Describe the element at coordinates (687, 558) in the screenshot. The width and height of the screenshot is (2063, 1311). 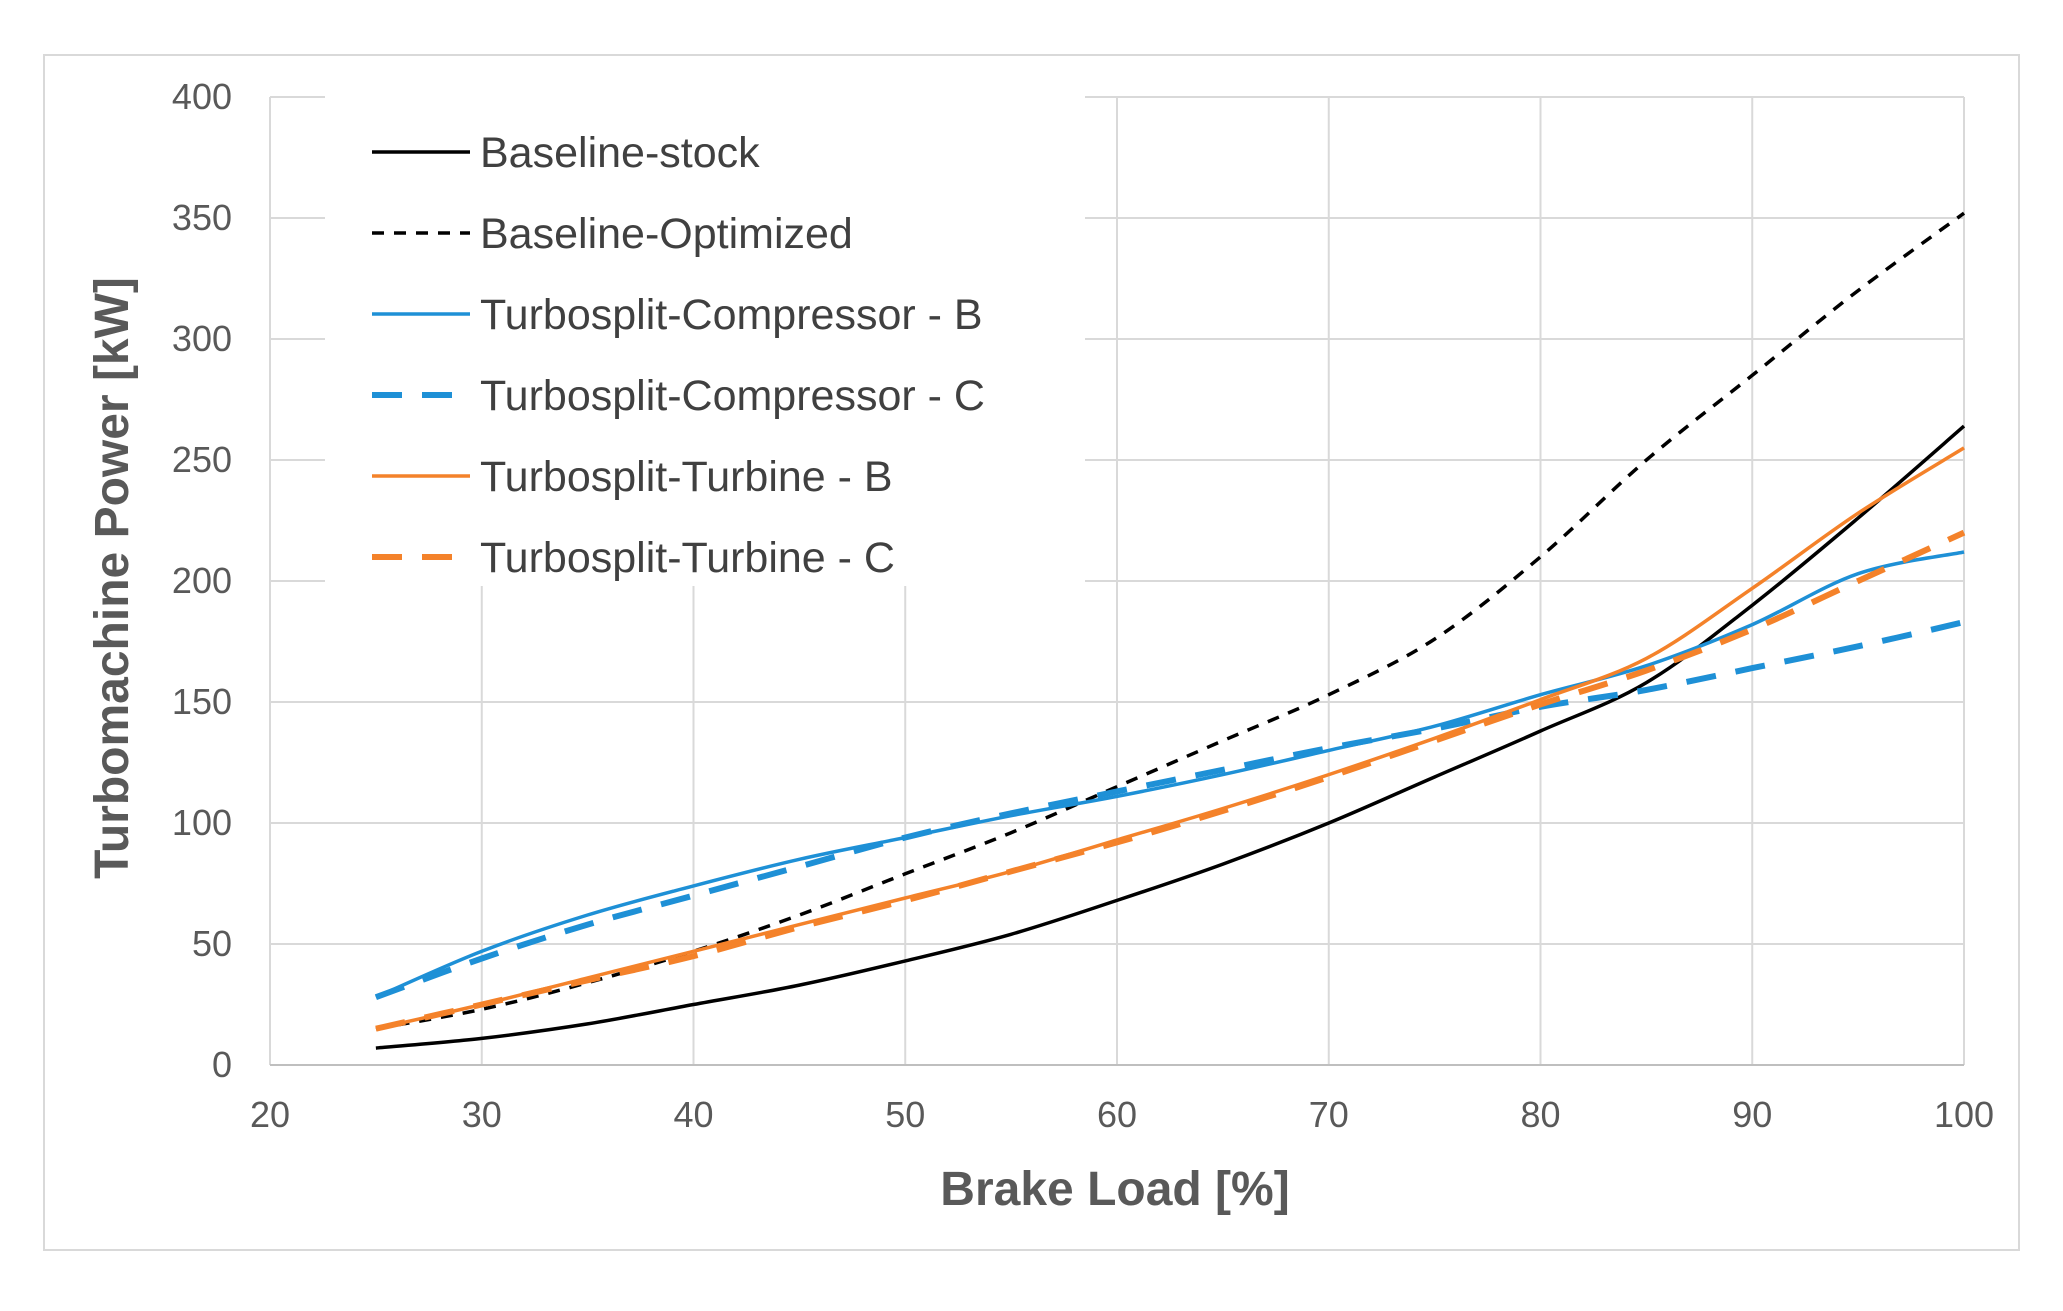
I see `legend-label: Turbosplit-Turbine - C` at that location.